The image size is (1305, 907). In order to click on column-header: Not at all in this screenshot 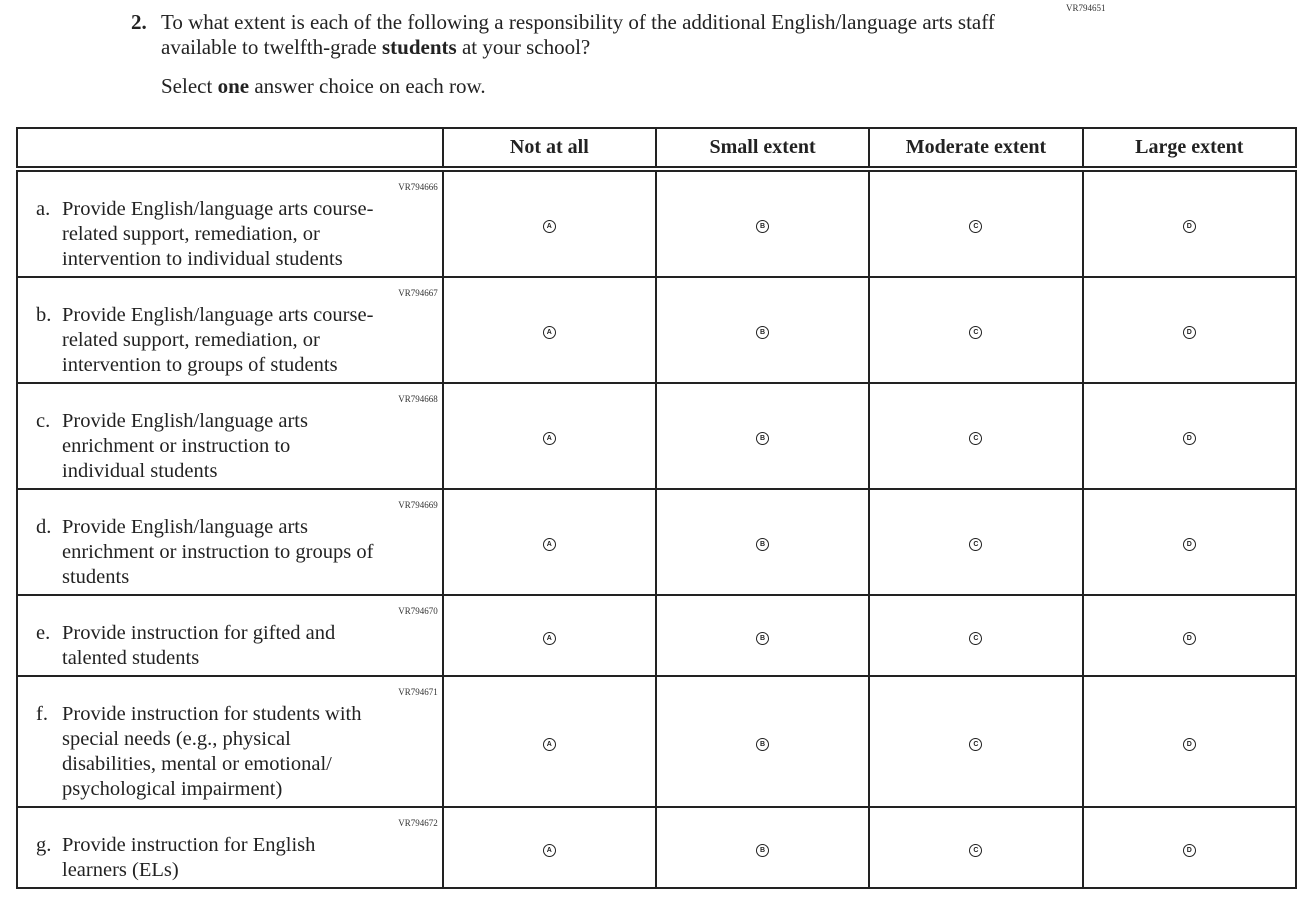, I will do `click(549, 148)`.